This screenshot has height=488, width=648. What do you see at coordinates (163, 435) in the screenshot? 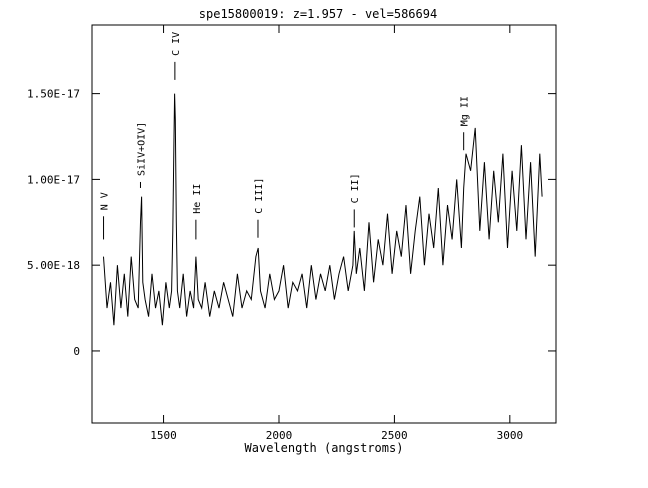
I see `x-tick-label: 1500` at bounding box center [163, 435].